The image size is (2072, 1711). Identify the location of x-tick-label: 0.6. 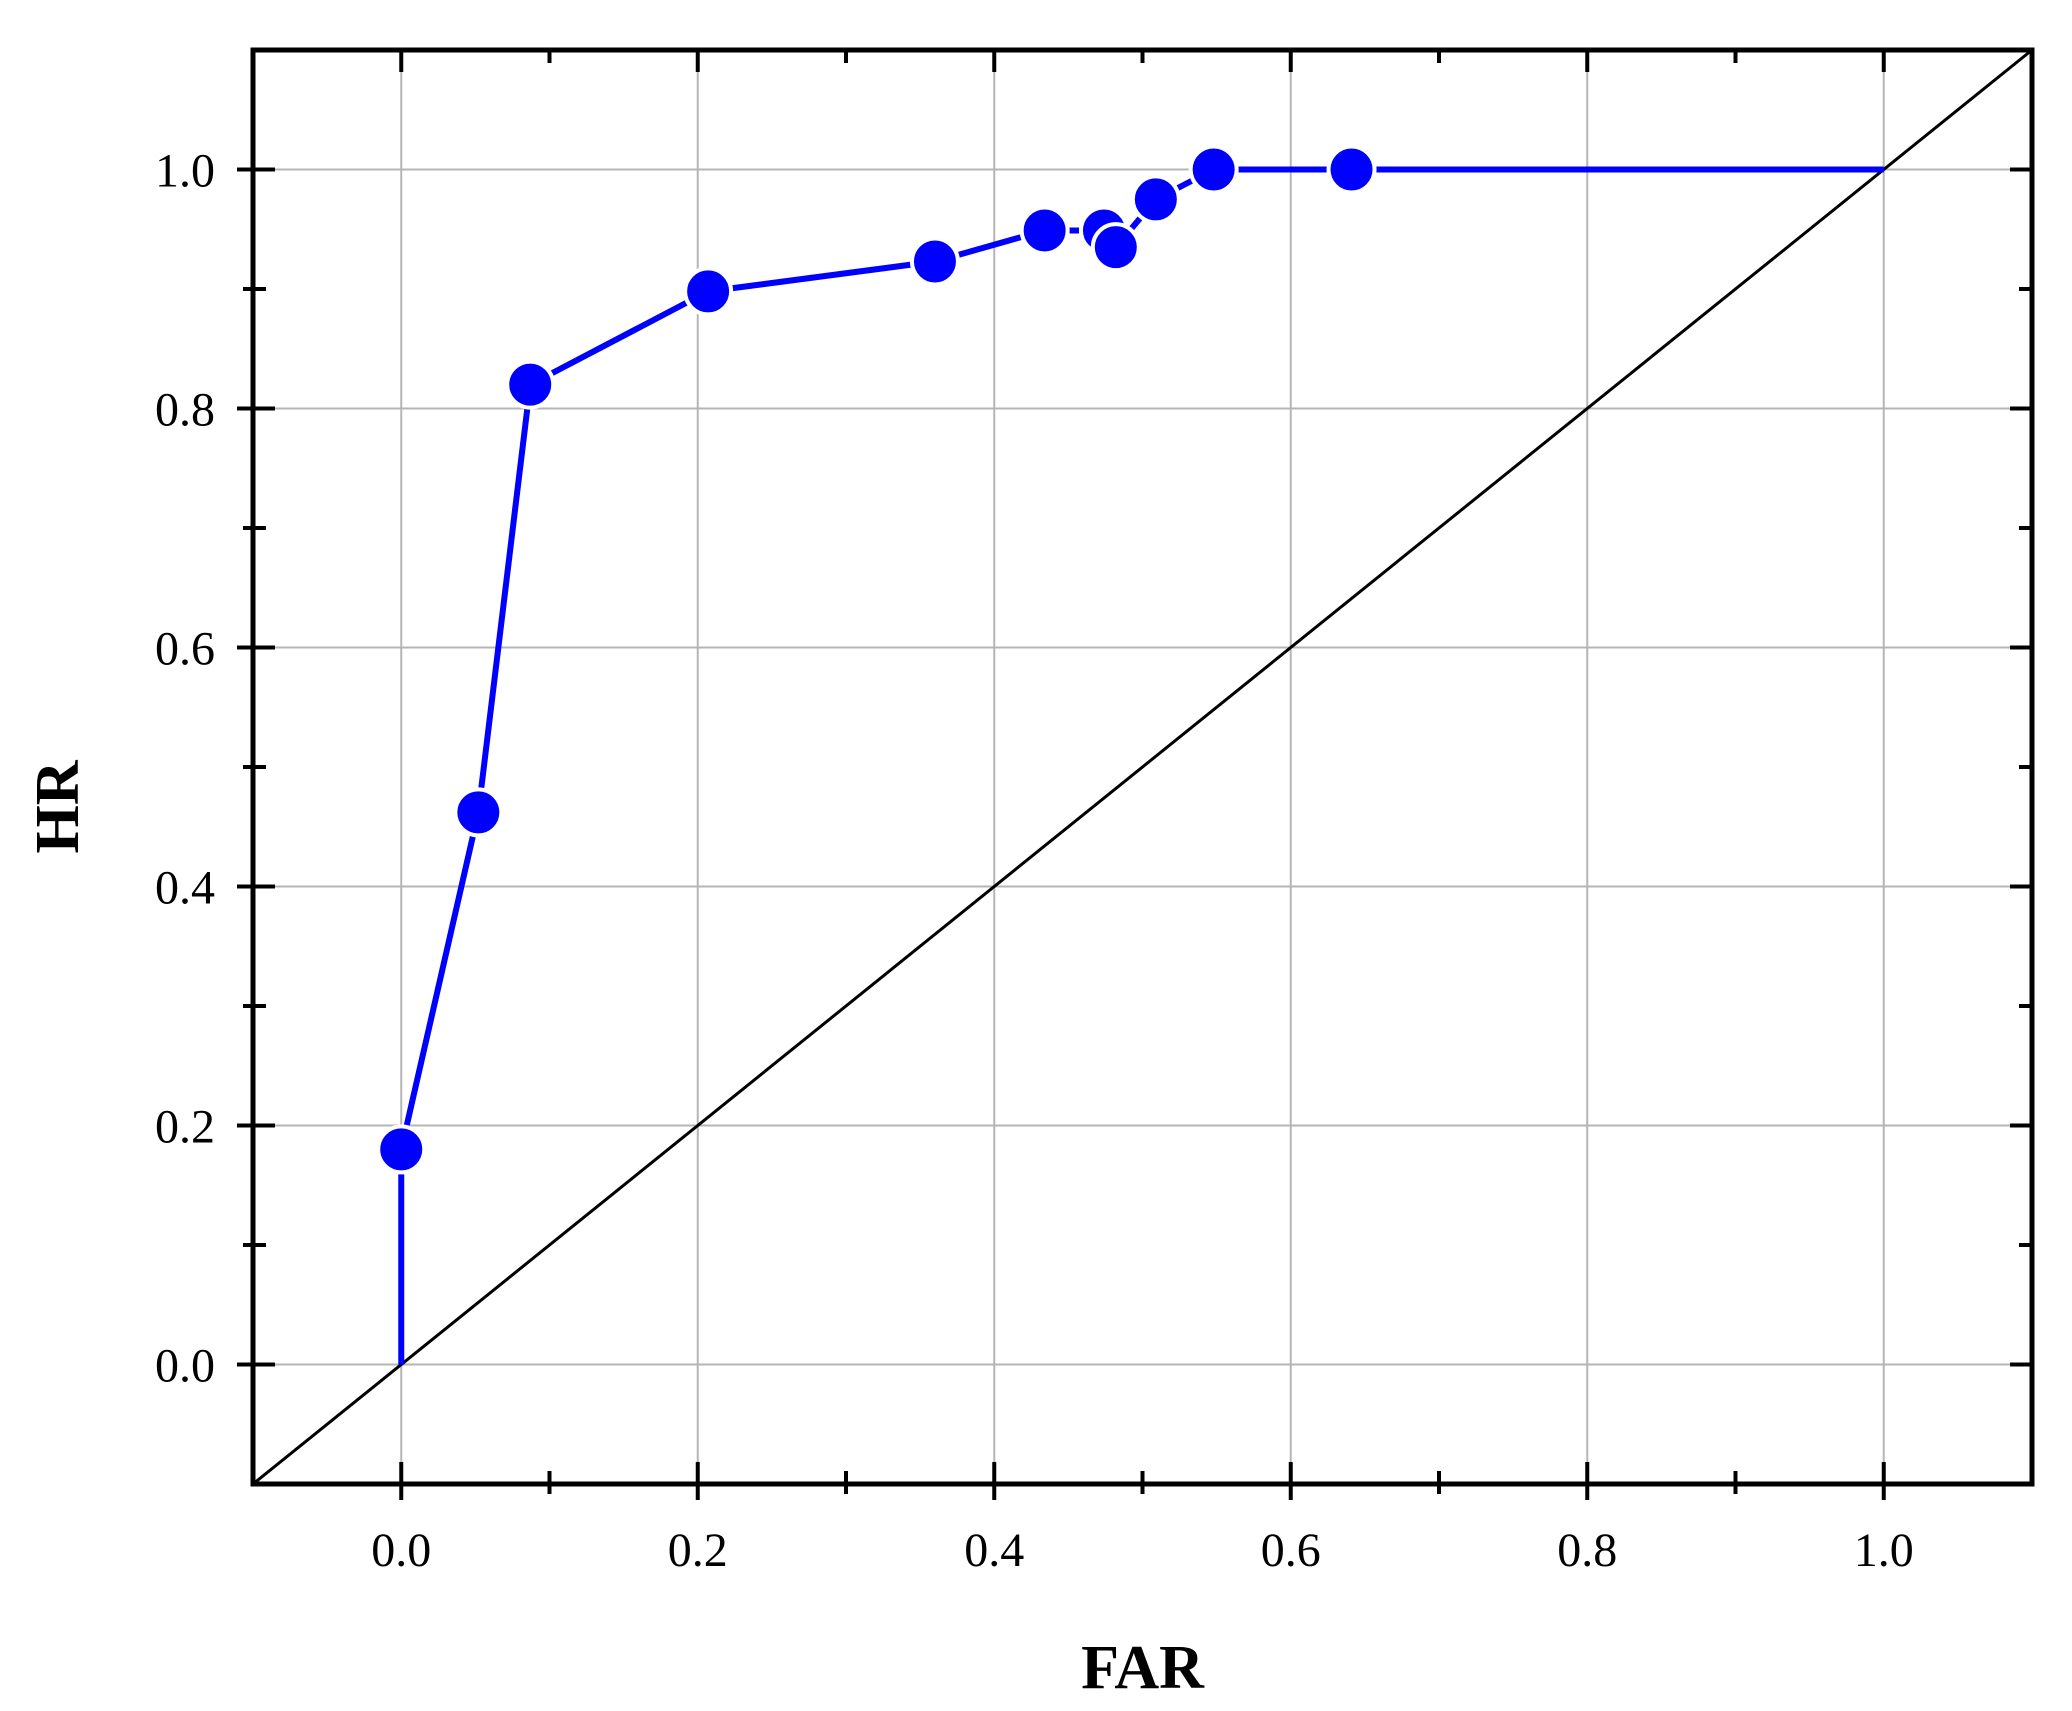
(1291, 1550).